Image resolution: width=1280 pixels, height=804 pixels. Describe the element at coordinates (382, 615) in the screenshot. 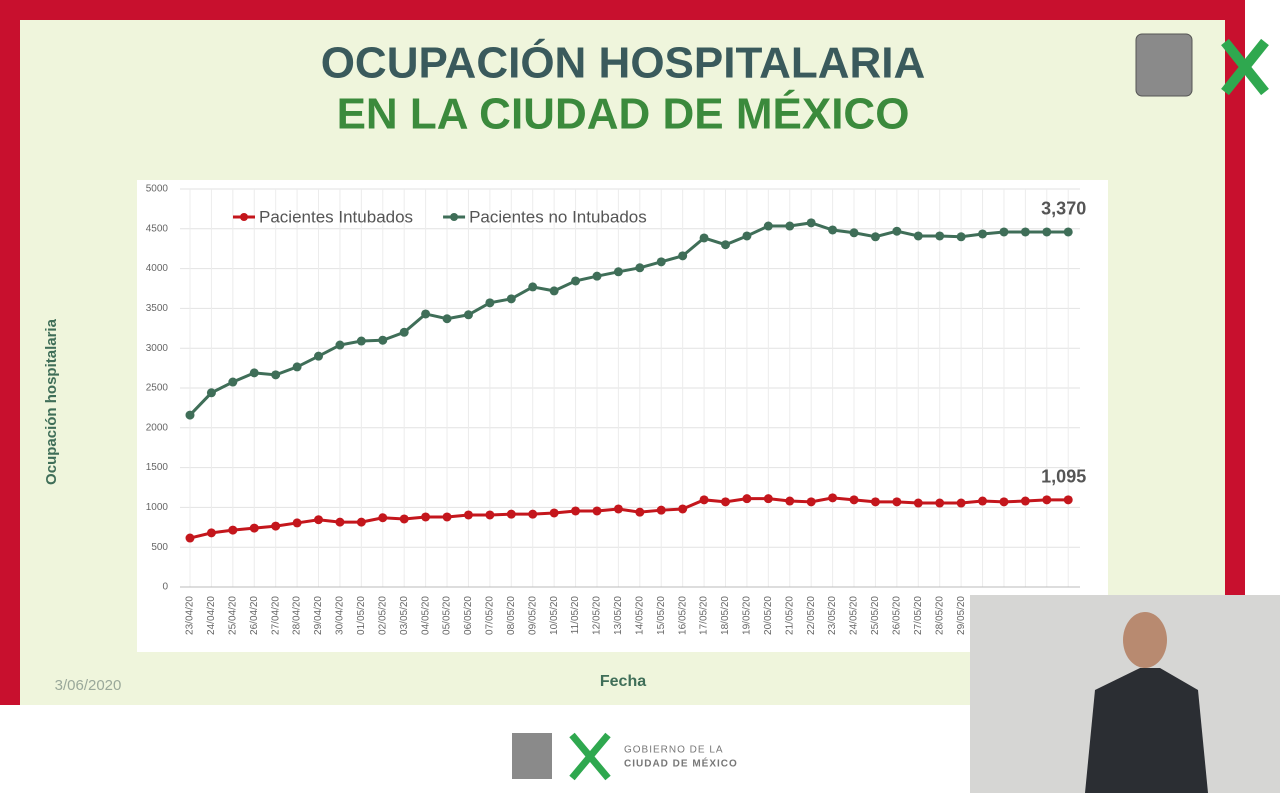

I see `x-tick-label: 02/05/20` at that location.